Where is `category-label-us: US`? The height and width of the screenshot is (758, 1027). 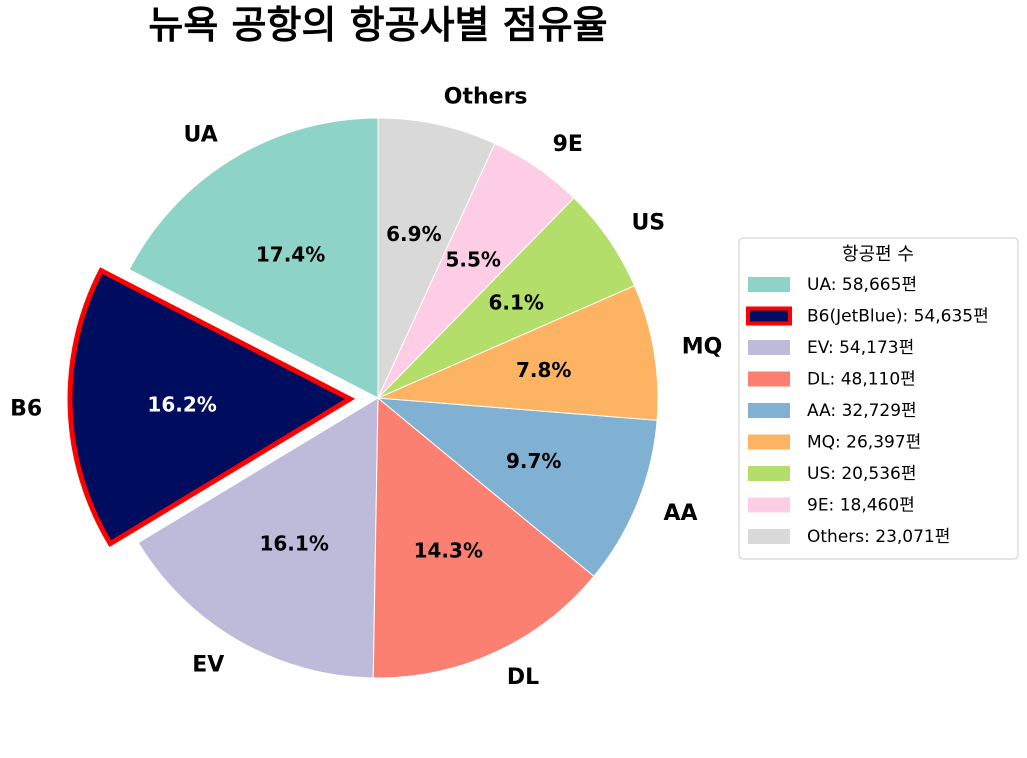
category-label-us: US is located at coordinates (648, 222).